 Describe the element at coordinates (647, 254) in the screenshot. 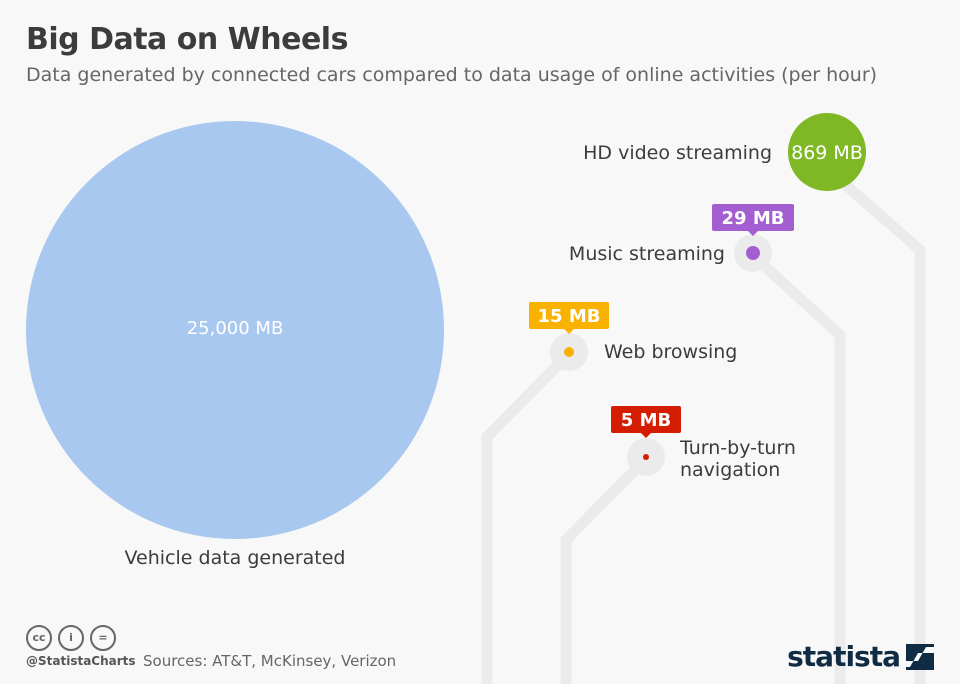

I see `label-music: Music streaming` at that location.